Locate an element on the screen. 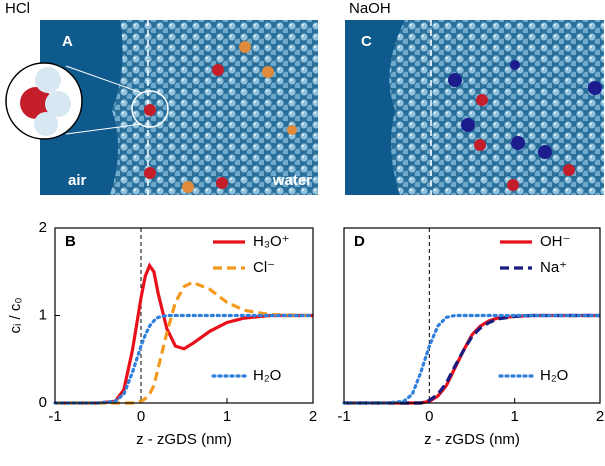 This screenshot has width=605, height=466. annotation: air is located at coordinates (77, 180).